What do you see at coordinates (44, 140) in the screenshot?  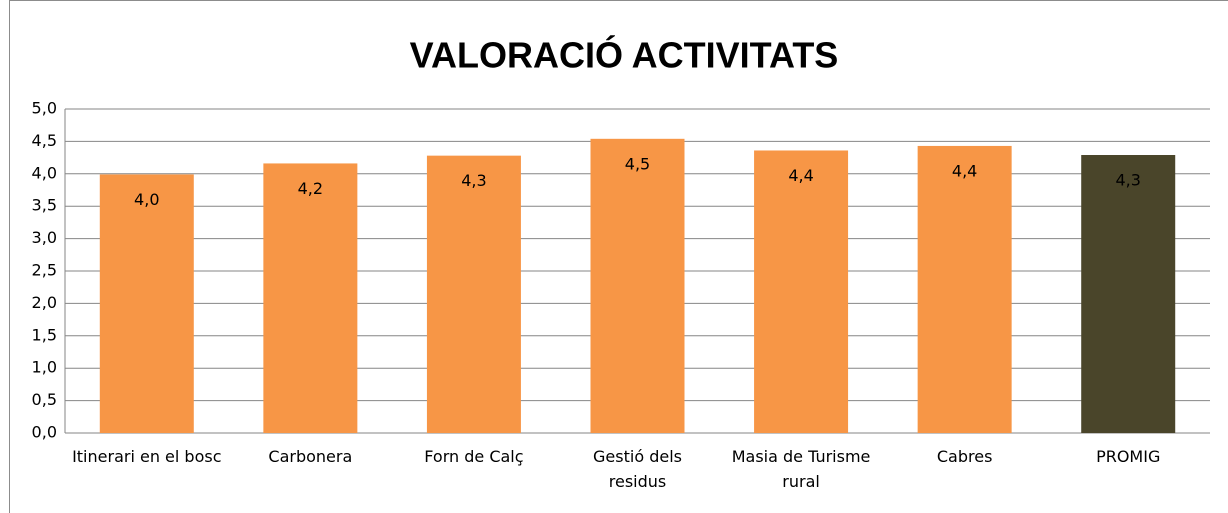 I see `y-tick-label: 4,5` at bounding box center [44, 140].